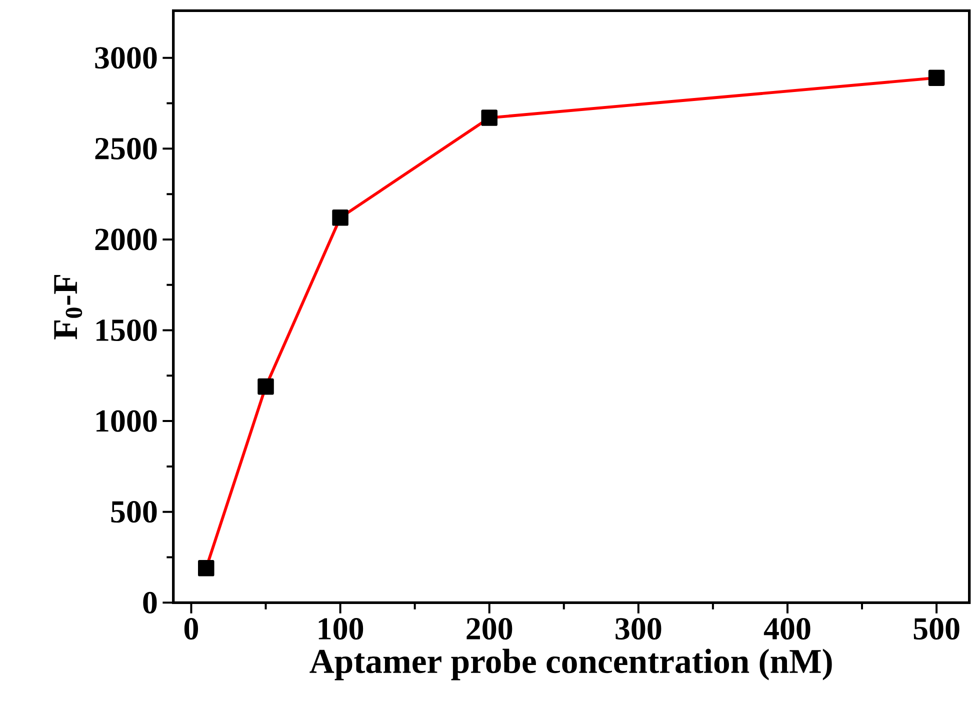 This screenshot has width=976, height=720. I want to click on x-axis-title: Aptamer probe concentration (nM), so click(571, 664).